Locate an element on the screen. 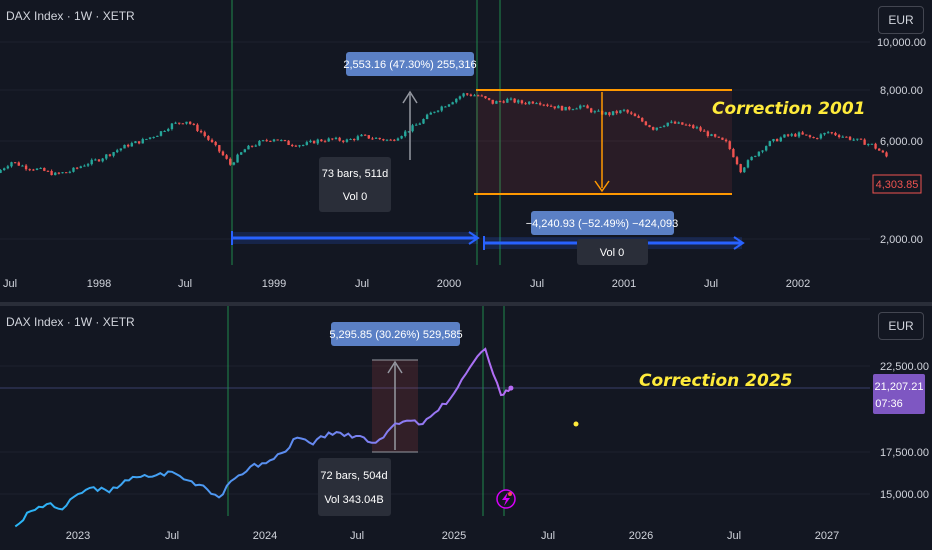  x-tick-label: 2023 is located at coordinates (78, 536).